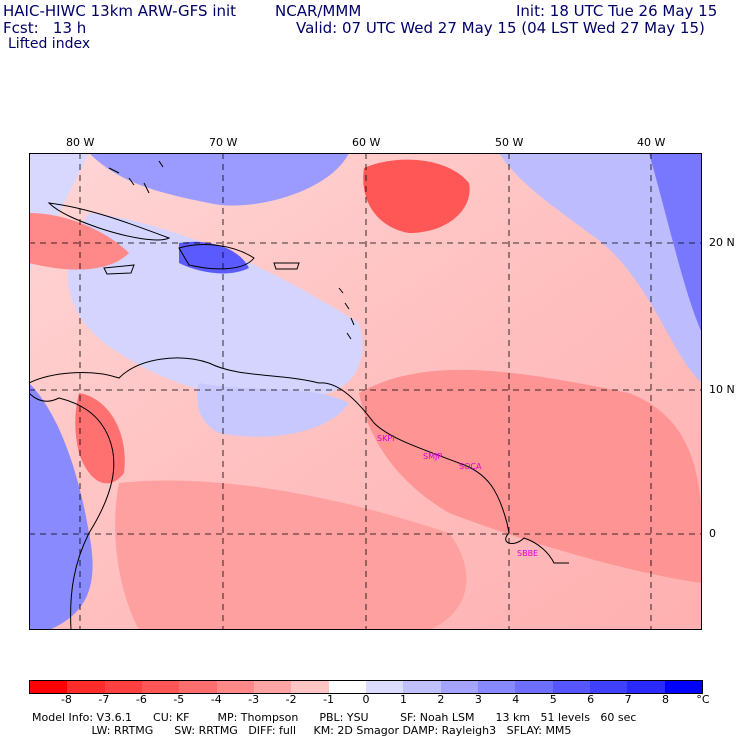  I want to click on field-name: Lifted index, so click(49, 44).